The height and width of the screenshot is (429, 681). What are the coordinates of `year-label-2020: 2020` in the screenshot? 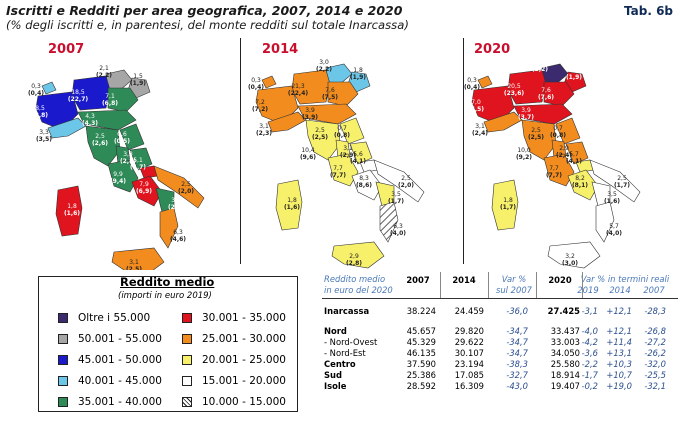 It's located at (492, 49).